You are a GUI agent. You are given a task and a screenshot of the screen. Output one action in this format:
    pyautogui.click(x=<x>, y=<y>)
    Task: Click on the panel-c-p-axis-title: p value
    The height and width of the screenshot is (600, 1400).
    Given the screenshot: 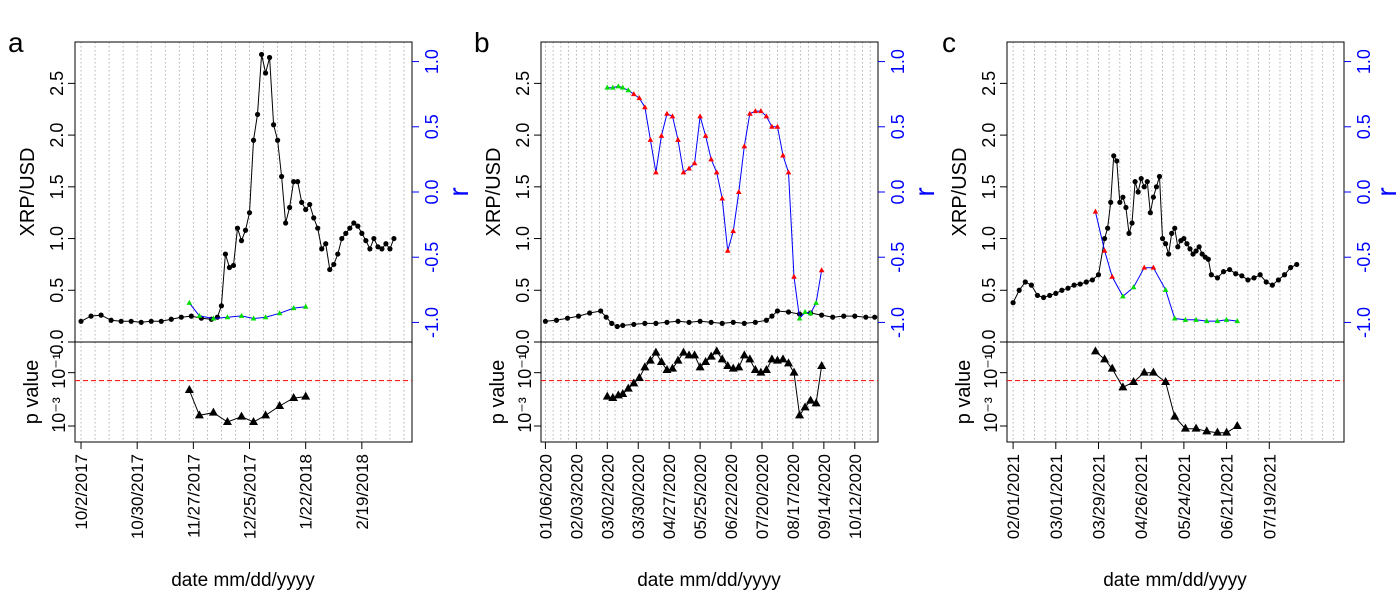 What is the action you would take?
    pyautogui.click(x=964, y=392)
    